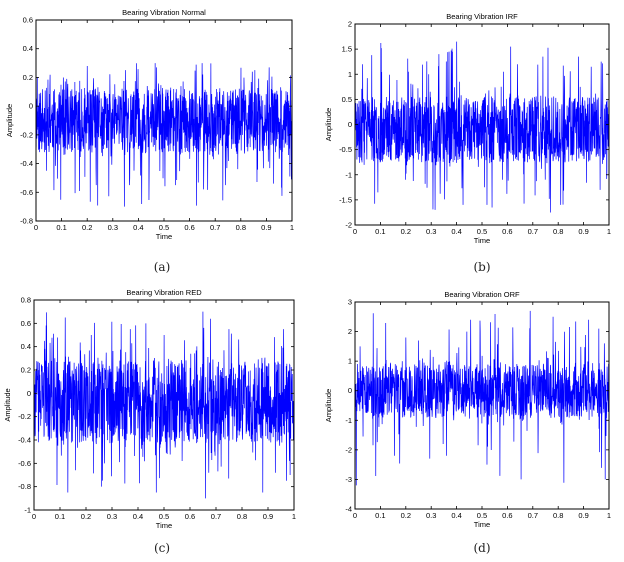 The height and width of the screenshot is (562, 624). I want to click on chart-title: Bearing Vibration Normal, so click(164, 12).